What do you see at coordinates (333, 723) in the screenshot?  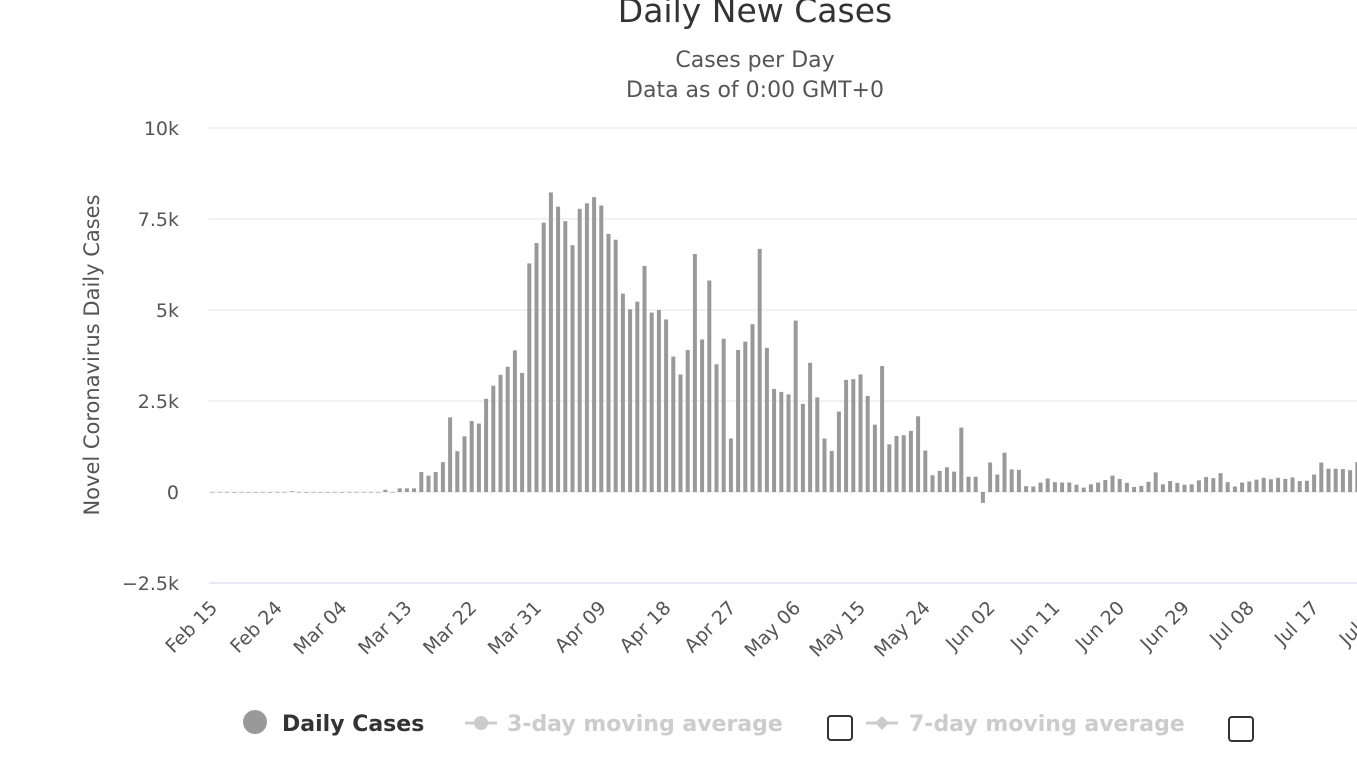 I see `legend-item-daily-cases: Daily Cases` at bounding box center [333, 723].